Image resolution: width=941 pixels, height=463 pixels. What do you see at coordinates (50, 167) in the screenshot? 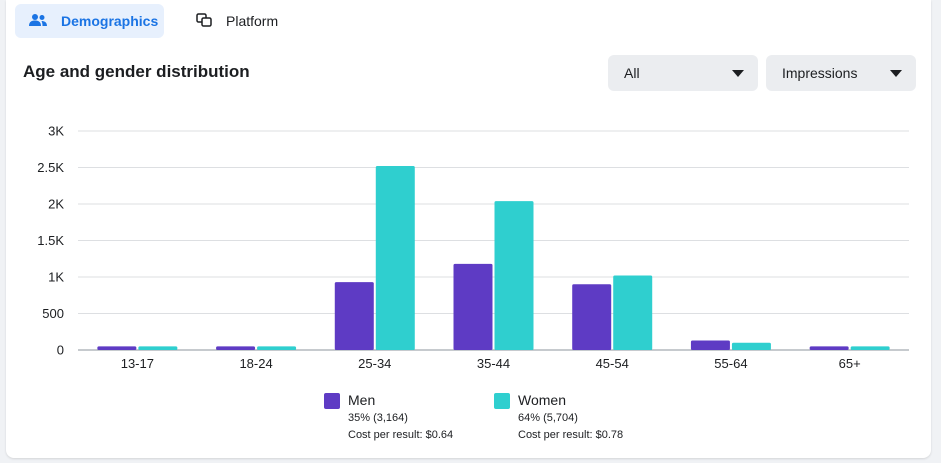
I see `y-tick-label: 2.5K` at bounding box center [50, 167].